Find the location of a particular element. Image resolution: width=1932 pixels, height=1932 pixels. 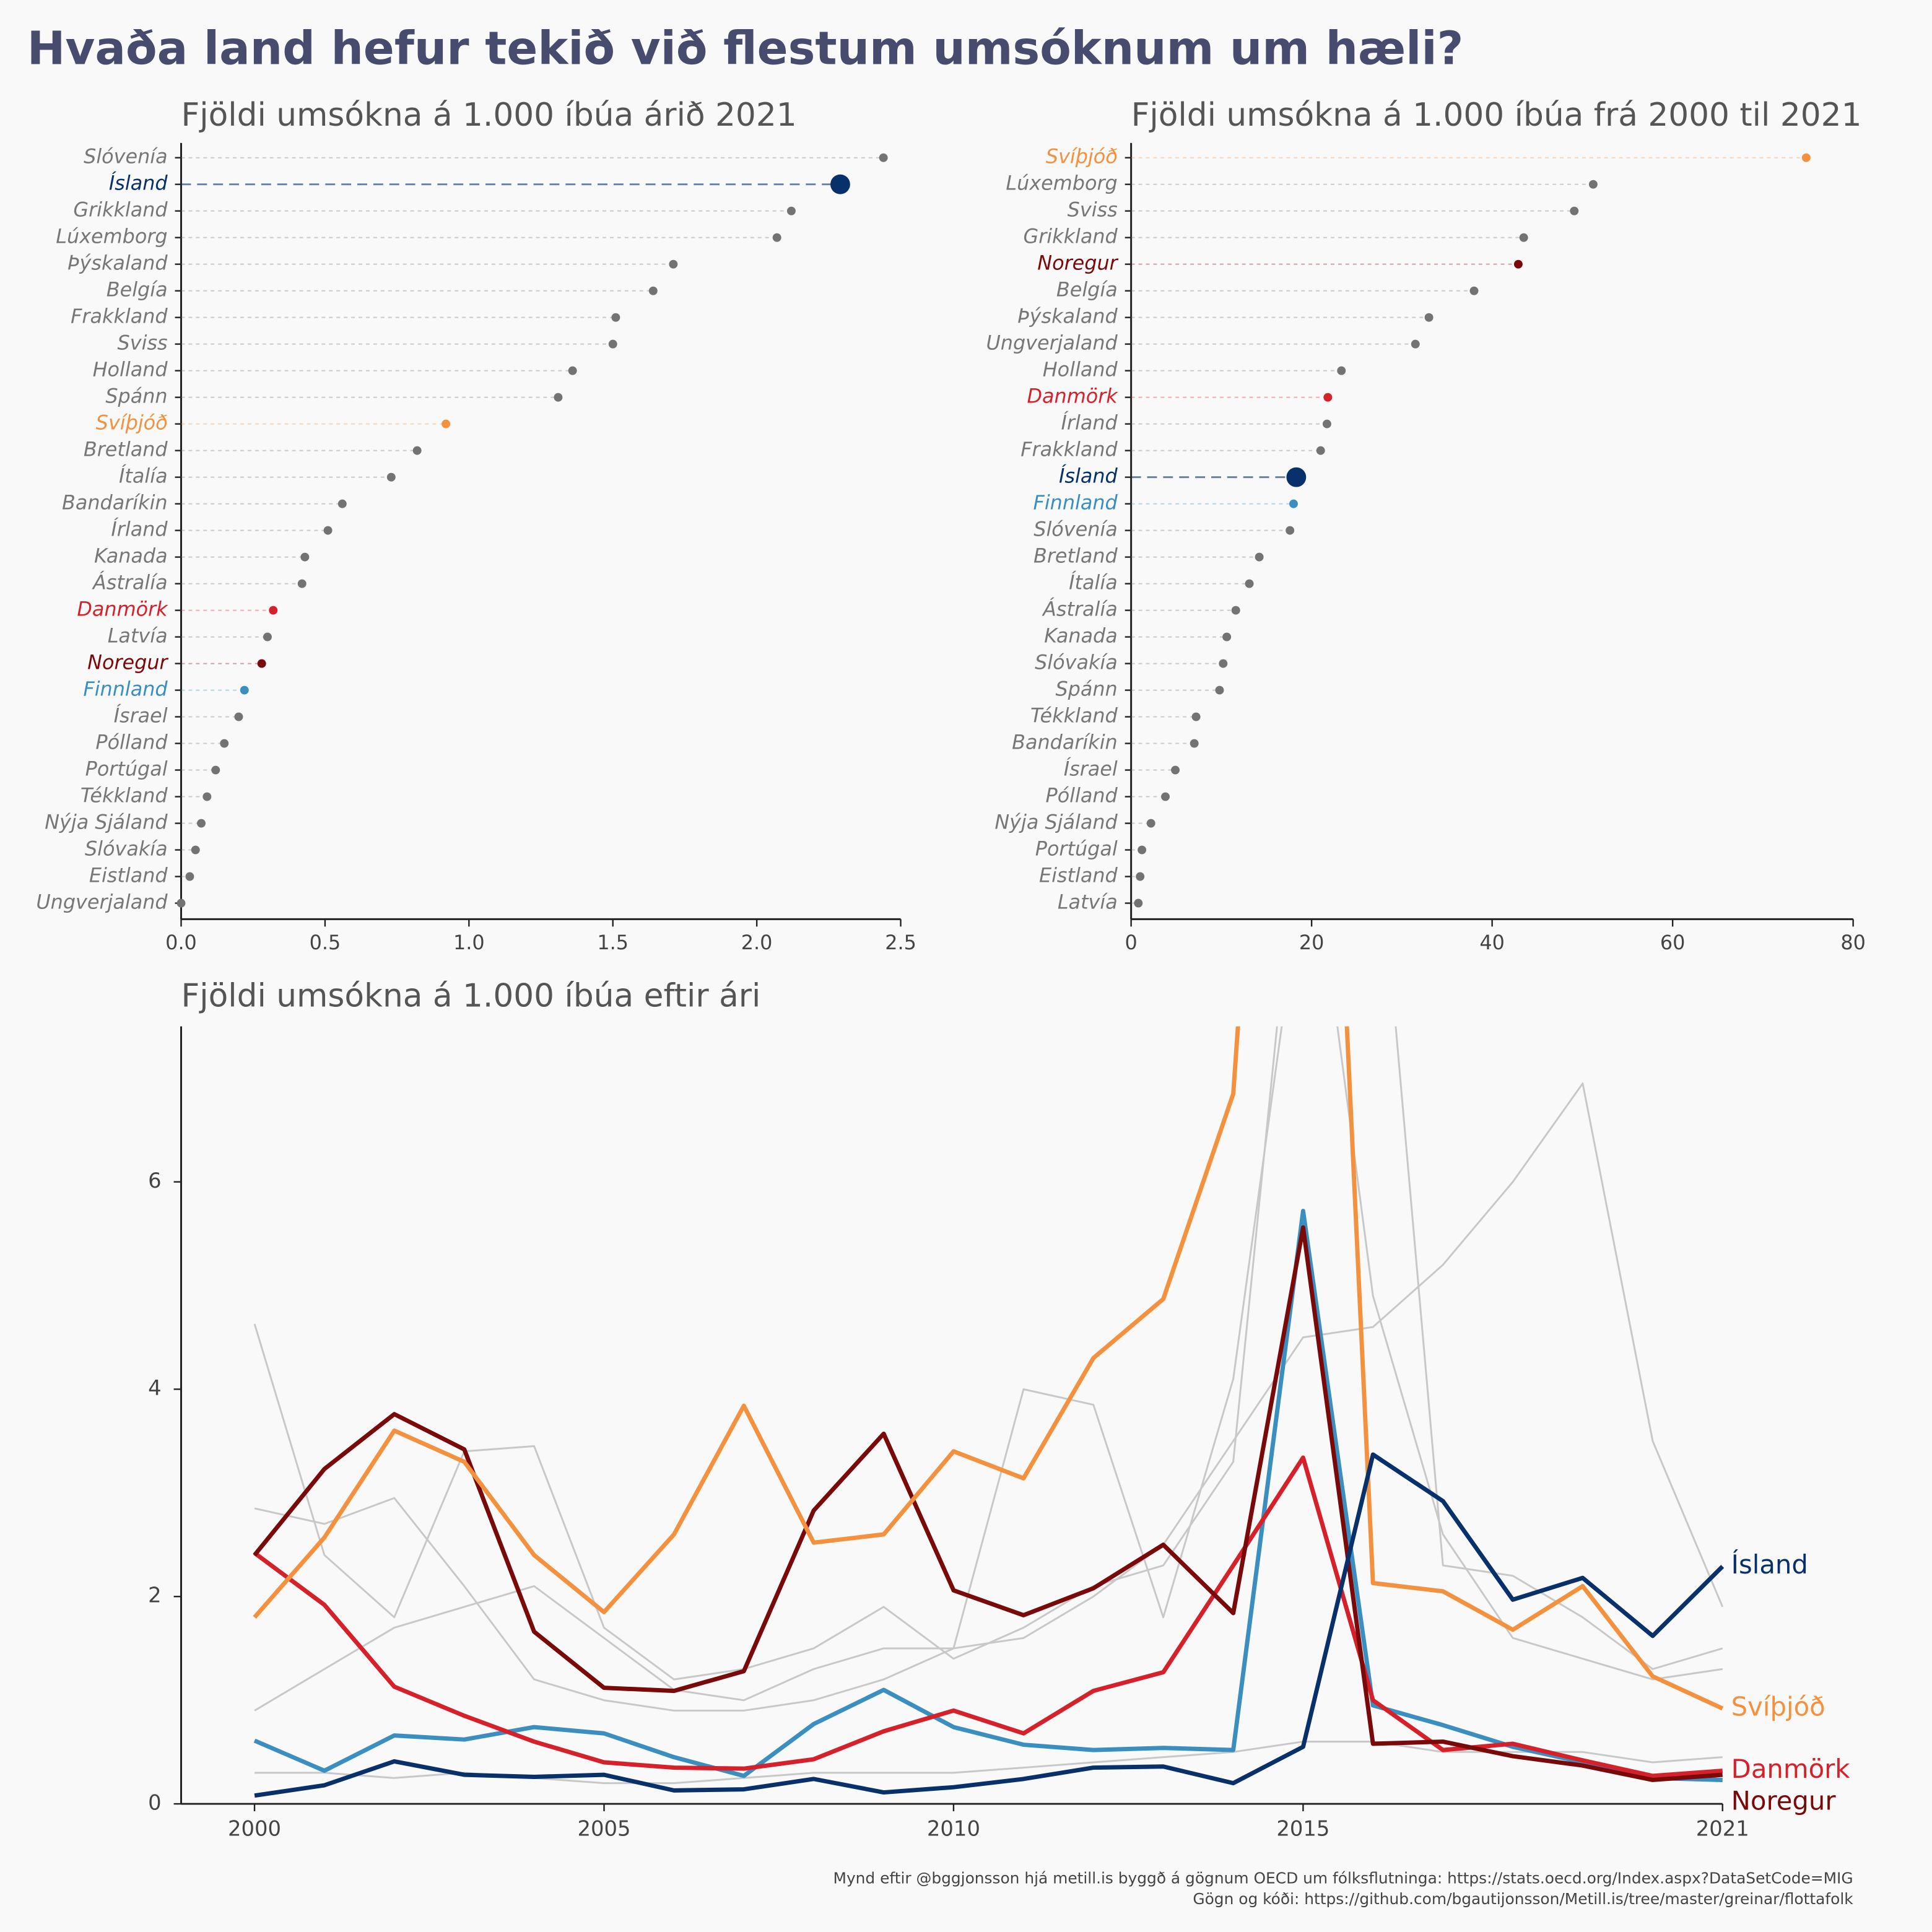

series-label: Noregur is located at coordinates (1784, 1801).